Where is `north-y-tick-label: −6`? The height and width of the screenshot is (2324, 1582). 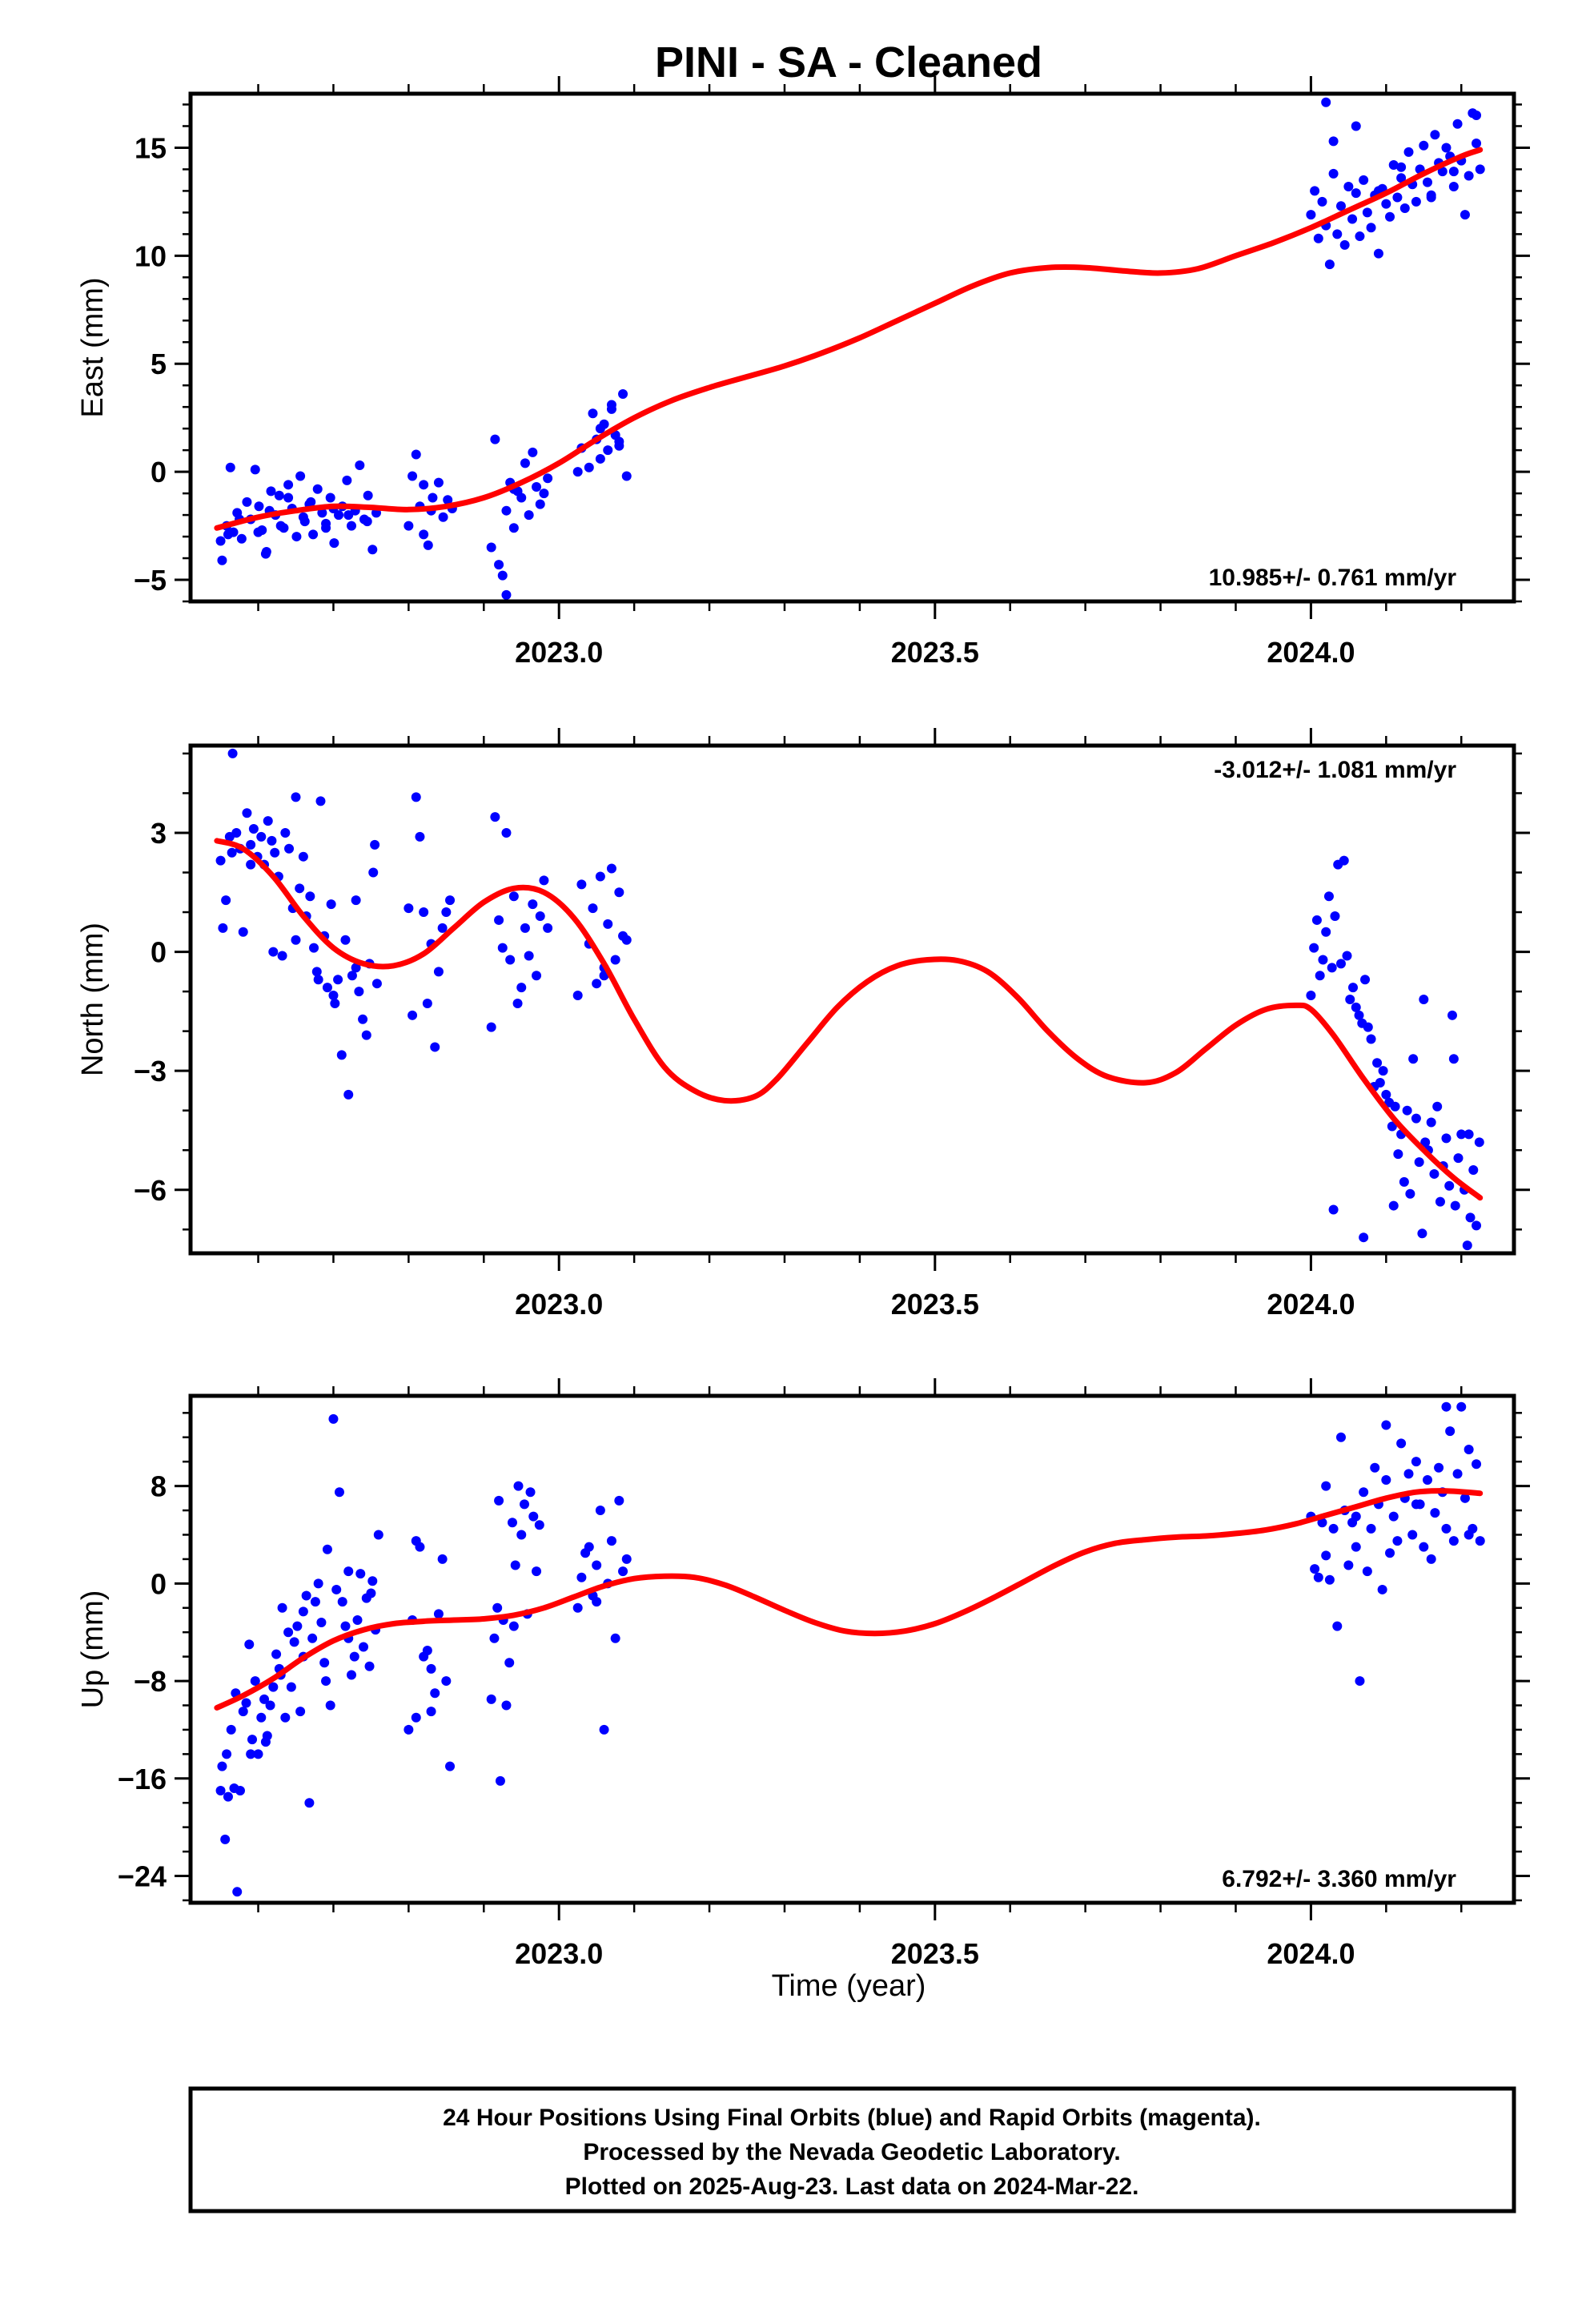
north-y-tick-label: −6 is located at coordinates (151, 1190).